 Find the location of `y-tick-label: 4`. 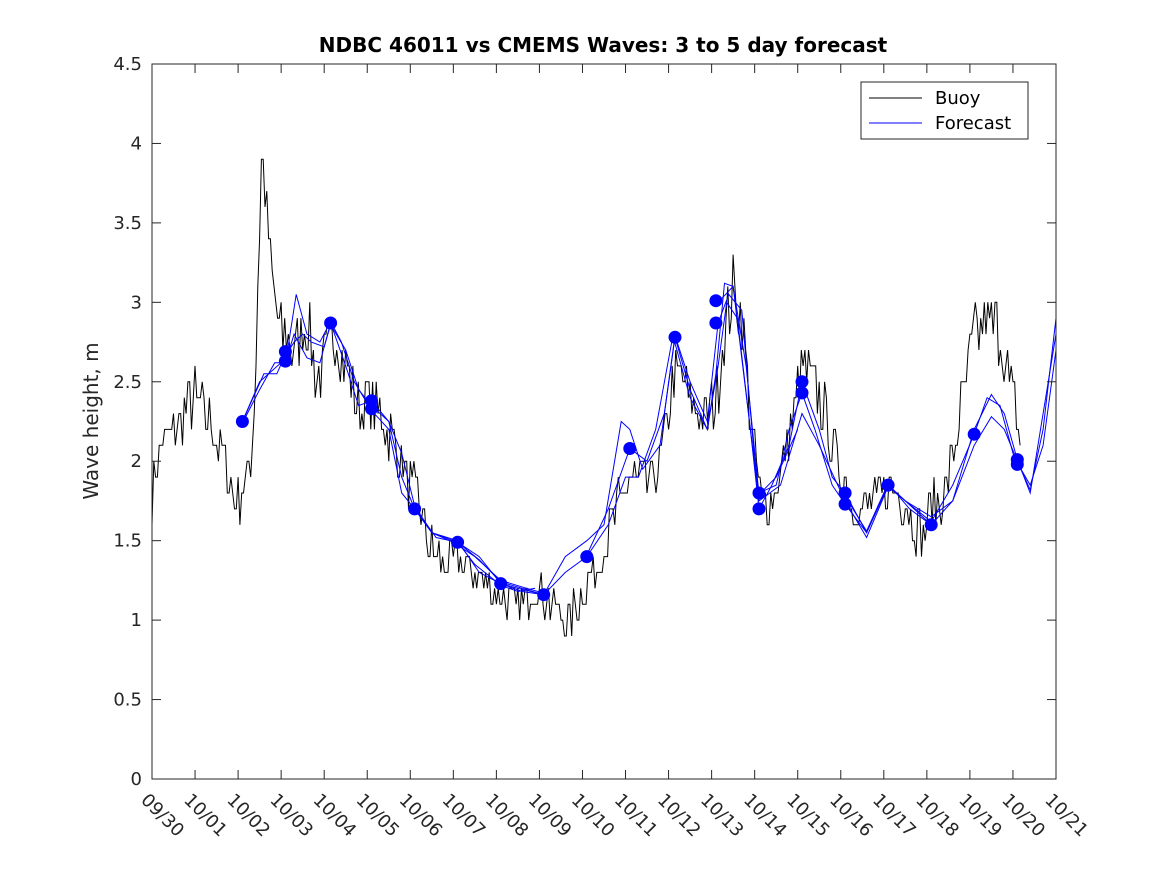

y-tick-label: 4 is located at coordinates (136, 143).